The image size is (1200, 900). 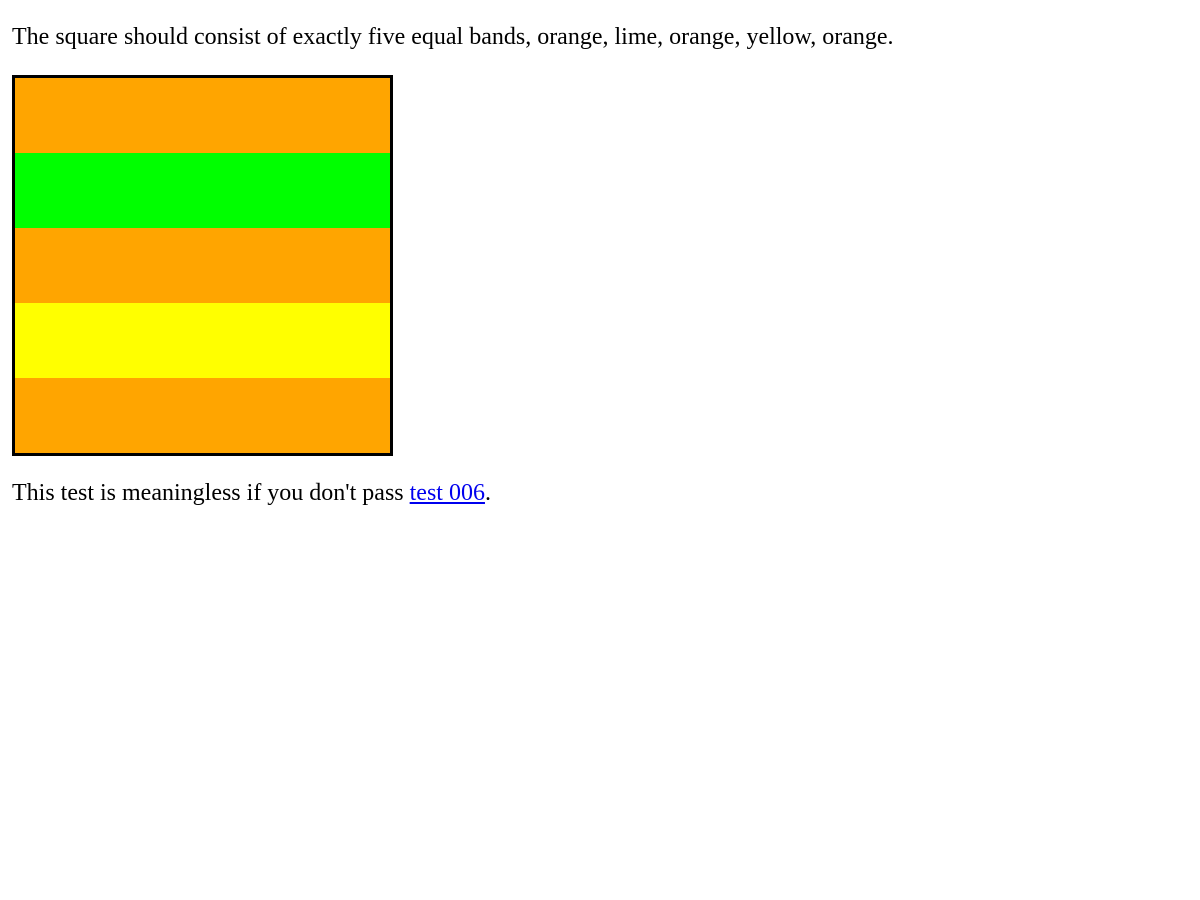 What do you see at coordinates (202, 115) in the screenshot?
I see `band-1-orange` at bounding box center [202, 115].